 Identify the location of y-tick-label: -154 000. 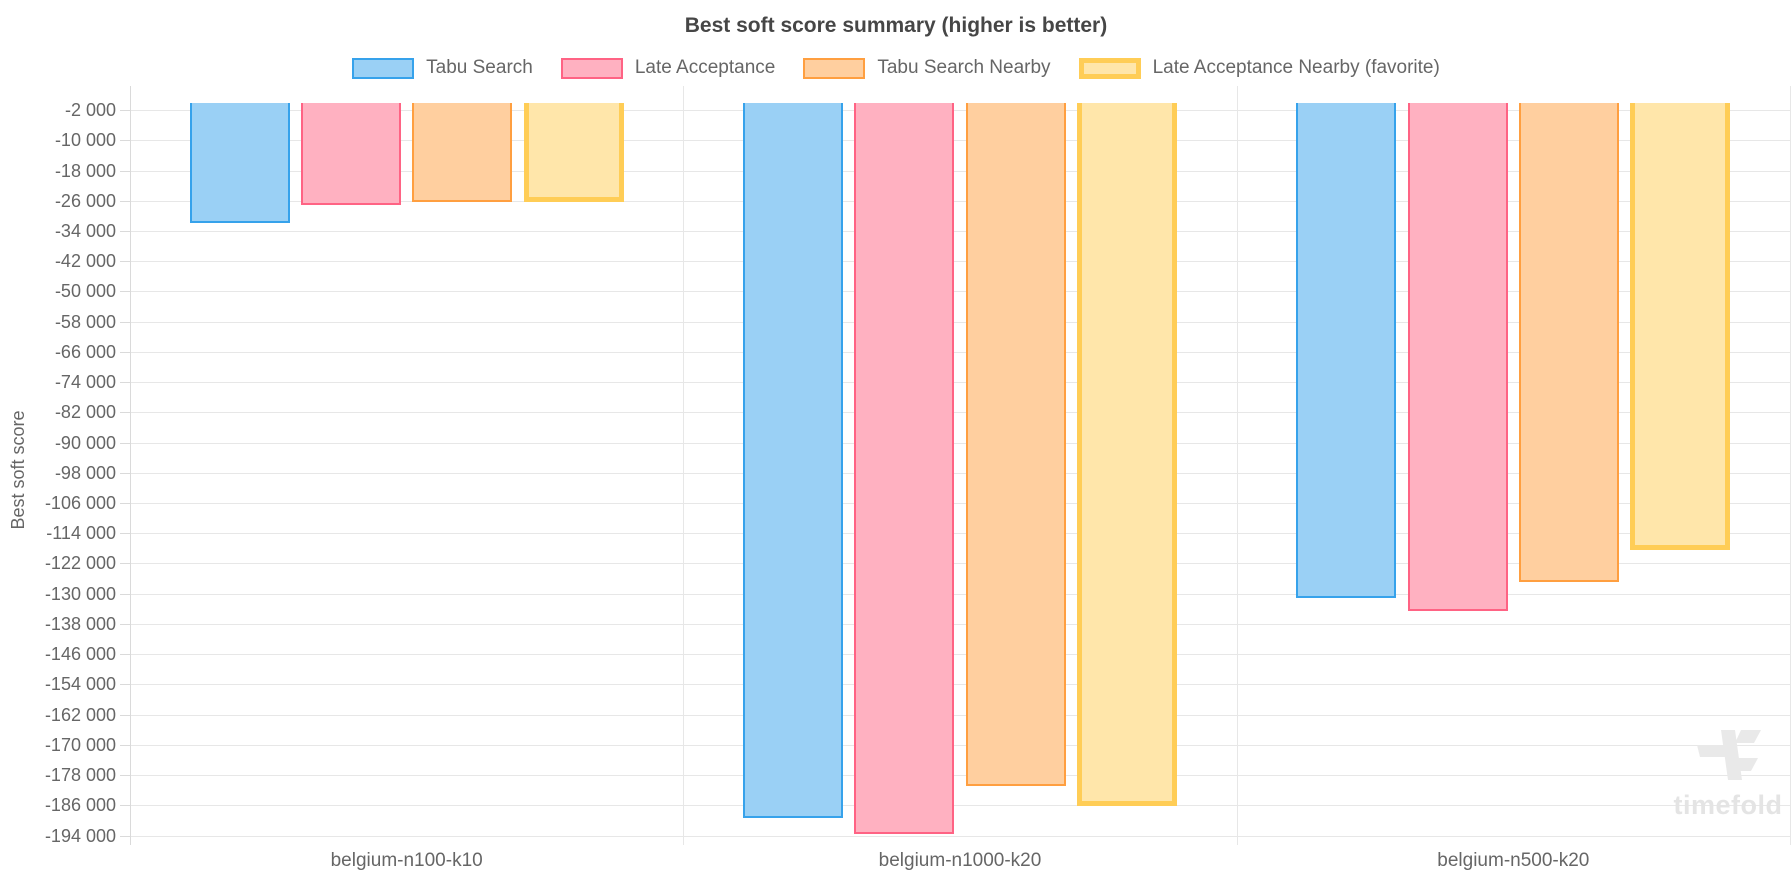
(80, 684).